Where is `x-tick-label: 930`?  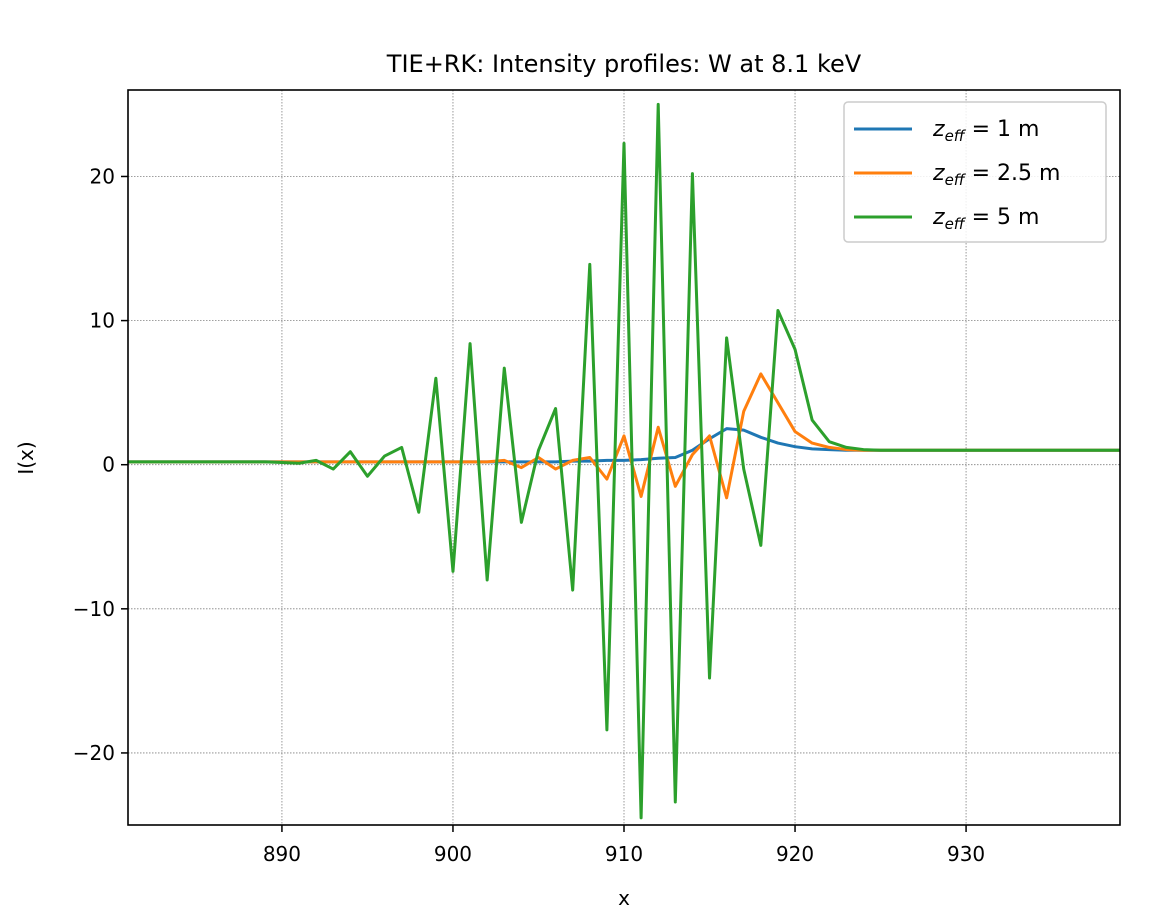
x-tick-label: 930 is located at coordinates (966, 854).